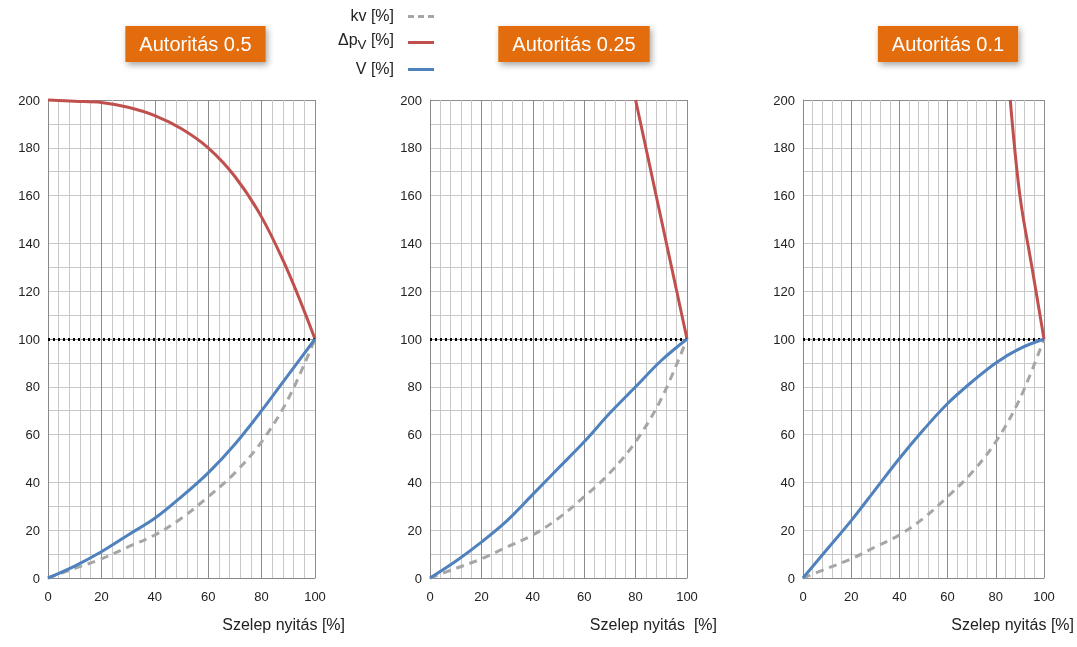 The image size is (1077, 647). Describe the element at coordinates (374, 69) in the screenshot. I see `legend-label: V [%]` at that location.